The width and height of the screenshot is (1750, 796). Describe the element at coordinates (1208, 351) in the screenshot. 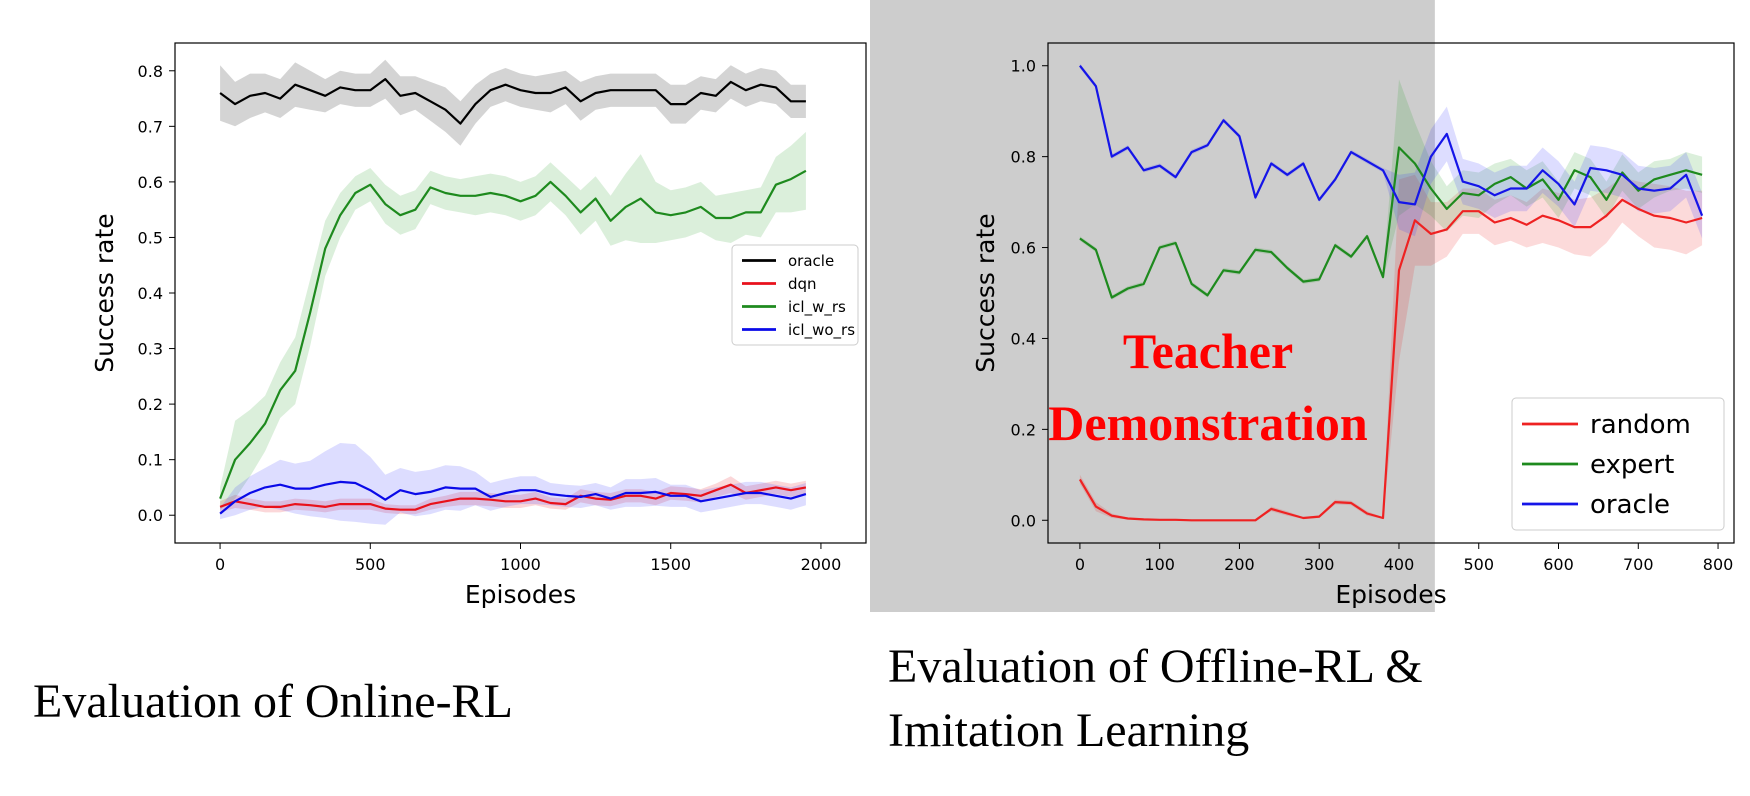

I see `annotation-teacher: Teacher` at that location.